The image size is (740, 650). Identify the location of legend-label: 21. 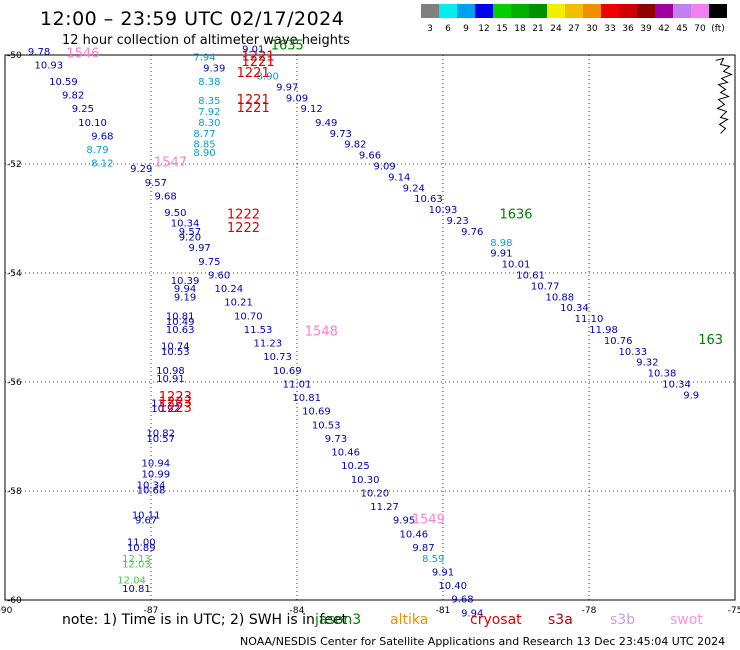
(537, 29).